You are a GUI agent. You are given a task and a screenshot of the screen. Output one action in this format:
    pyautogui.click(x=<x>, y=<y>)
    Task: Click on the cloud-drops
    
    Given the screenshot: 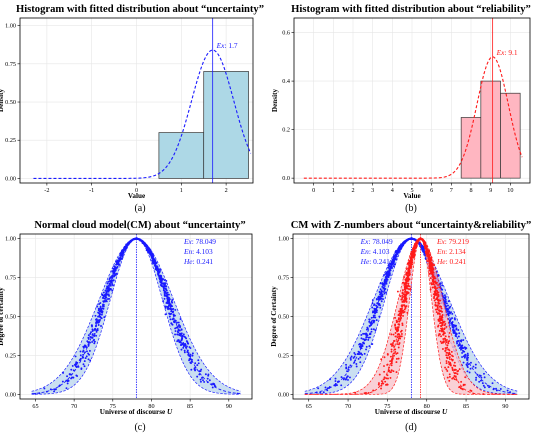 What is the action you would take?
    pyautogui.click(x=419, y=316)
    